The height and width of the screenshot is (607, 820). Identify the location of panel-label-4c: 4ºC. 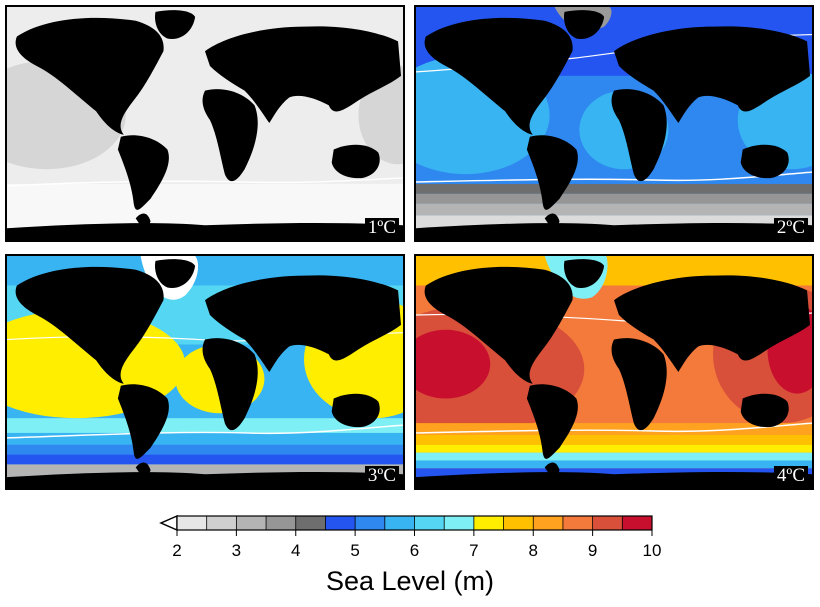
(790, 476).